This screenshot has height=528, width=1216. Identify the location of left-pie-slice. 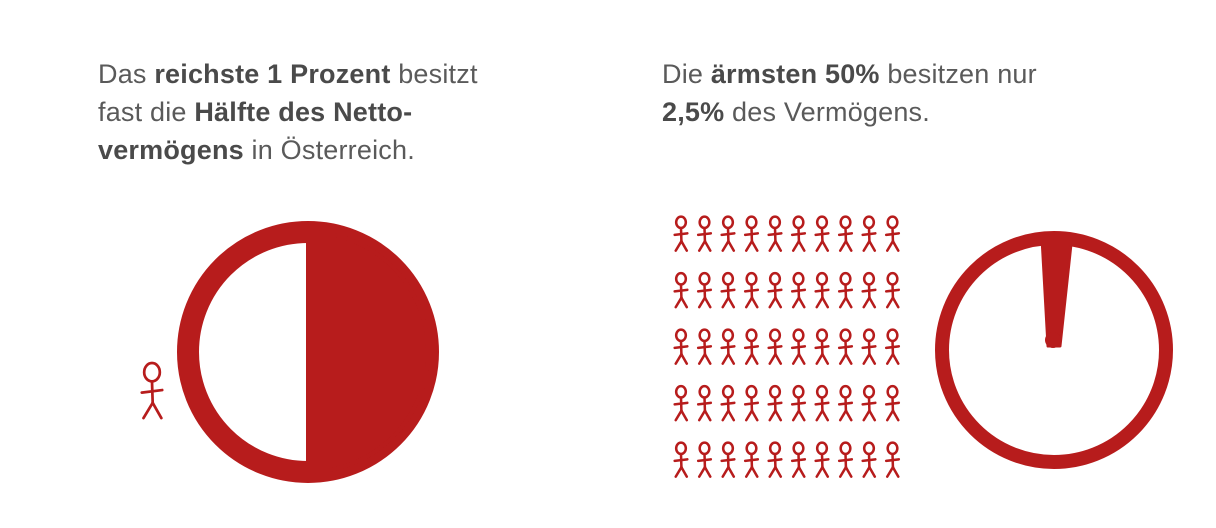
(368, 352).